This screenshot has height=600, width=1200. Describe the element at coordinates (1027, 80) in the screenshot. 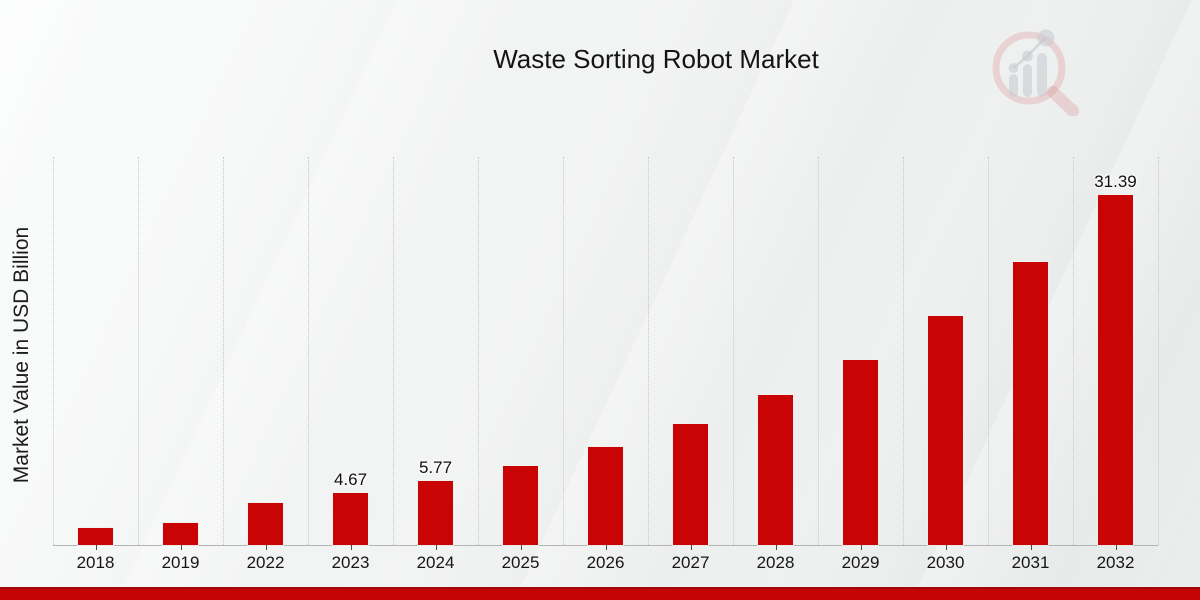

I see `logo-bar-medium` at that location.